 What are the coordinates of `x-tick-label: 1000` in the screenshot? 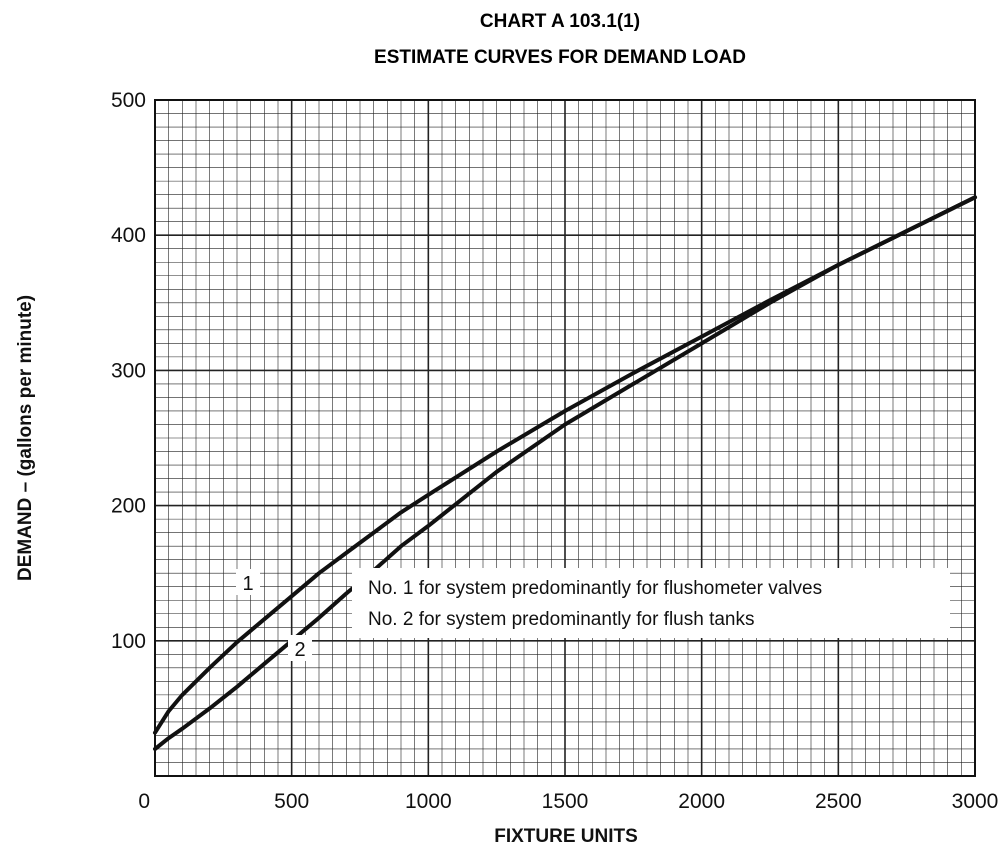 It's located at (428, 801).